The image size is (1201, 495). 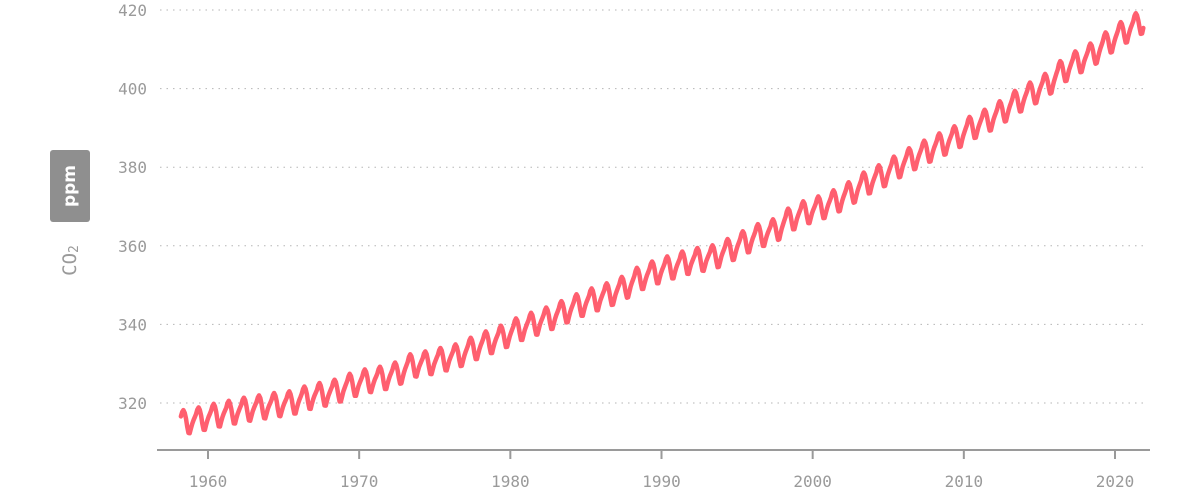 What do you see at coordinates (812, 481) in the screenshot?
I see `x-tick-label: 2000` at bounding box center [812, 481].